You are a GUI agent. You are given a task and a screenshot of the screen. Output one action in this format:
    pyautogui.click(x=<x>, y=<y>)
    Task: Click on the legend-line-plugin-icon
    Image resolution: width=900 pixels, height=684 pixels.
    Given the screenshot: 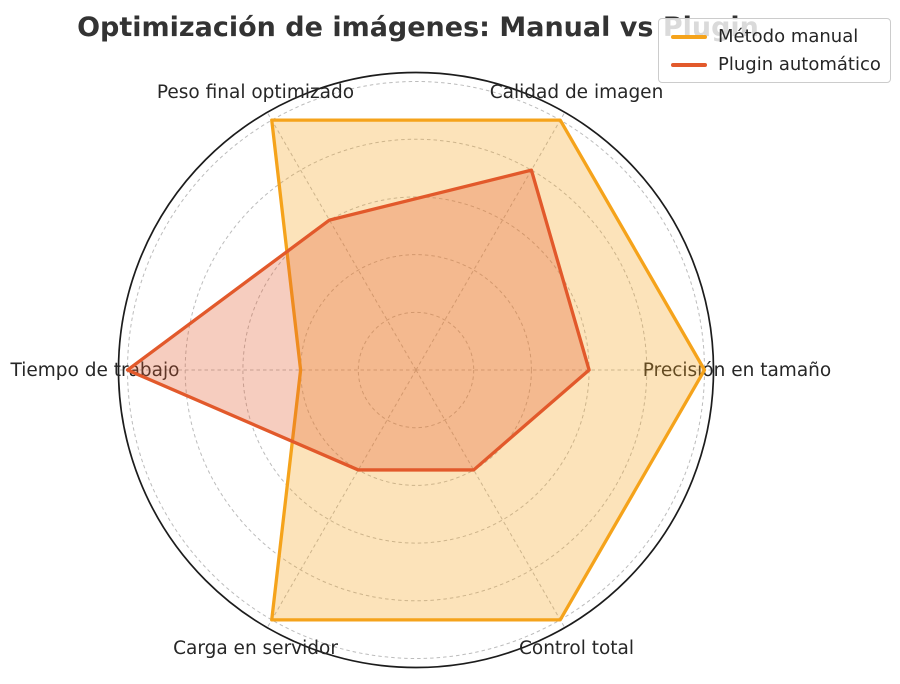 What is the action you would take?
    pyautogui.click(x=689, y=64)
    